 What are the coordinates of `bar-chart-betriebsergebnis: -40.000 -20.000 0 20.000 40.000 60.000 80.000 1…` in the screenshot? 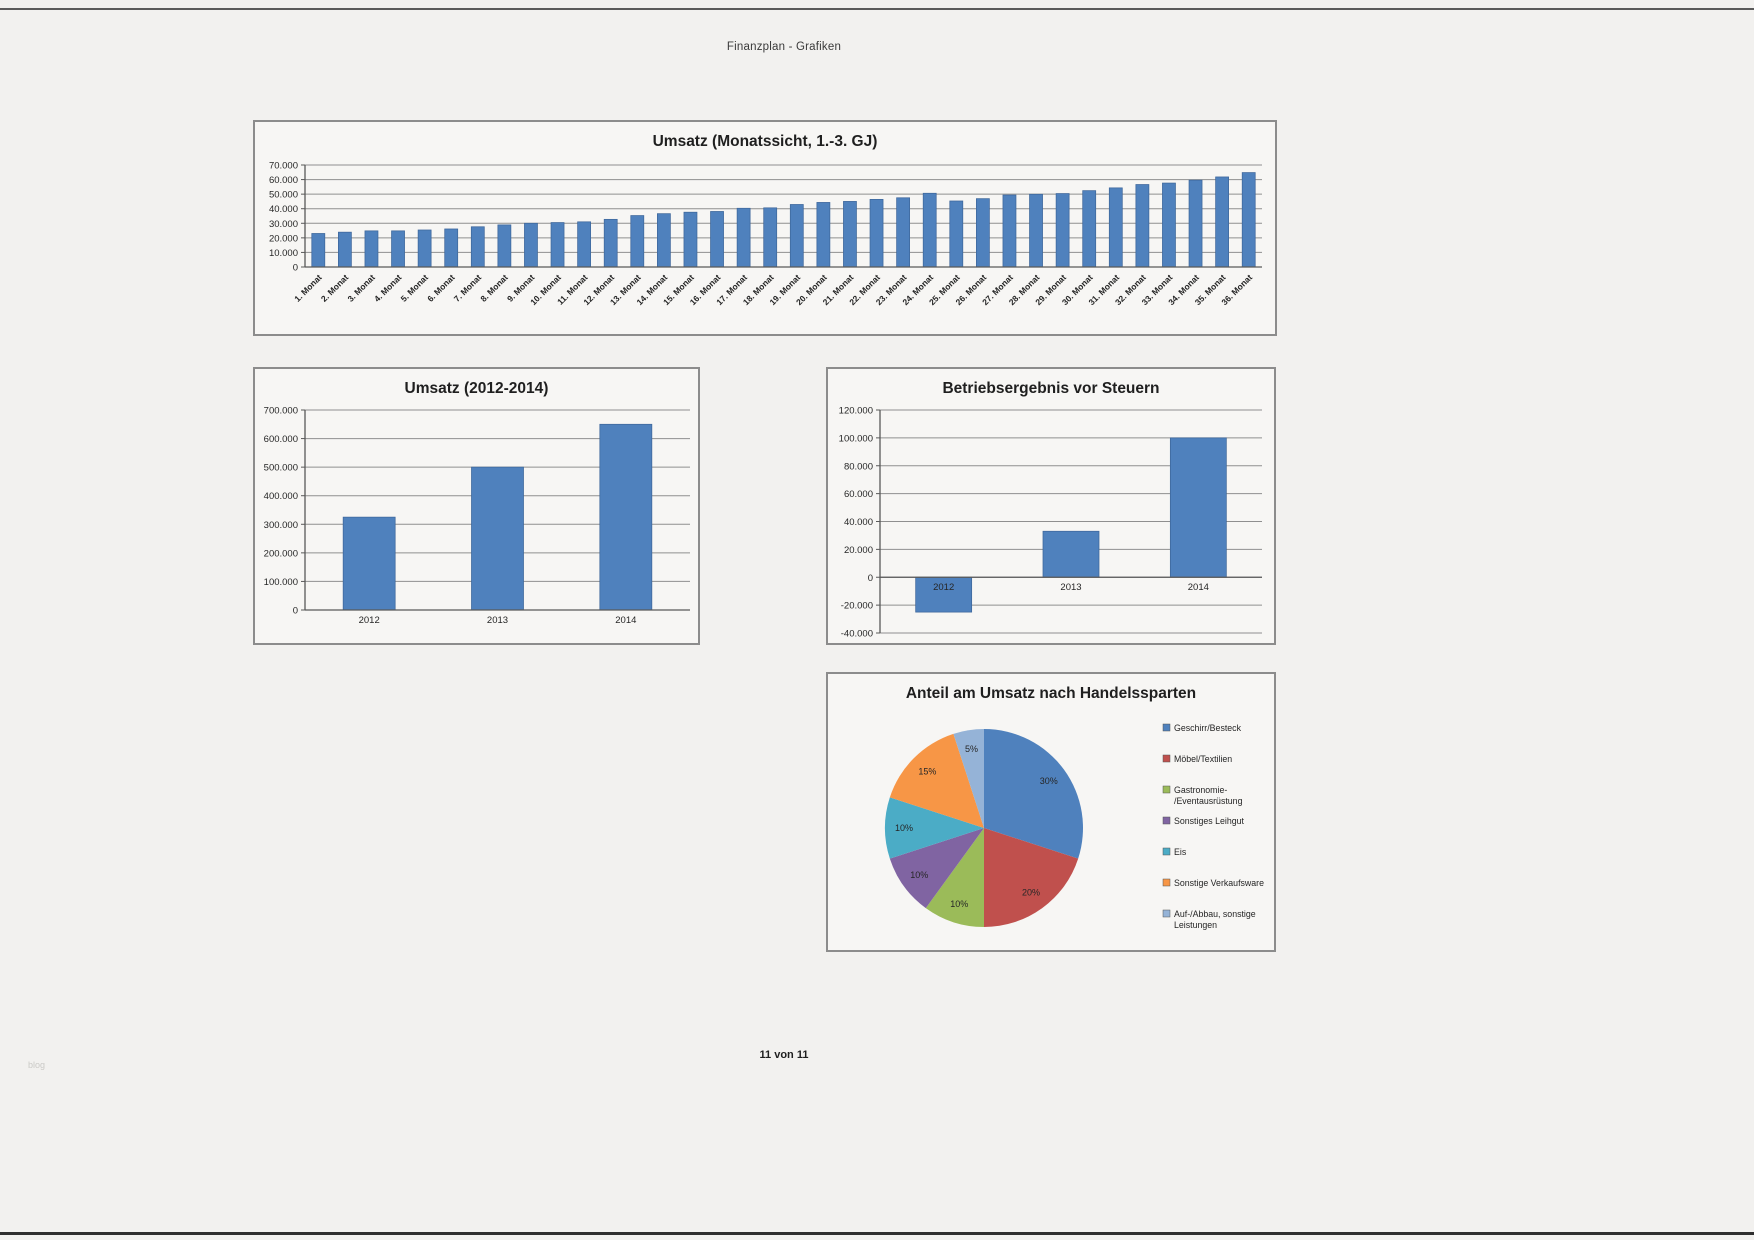 It's located at (1050, 523).